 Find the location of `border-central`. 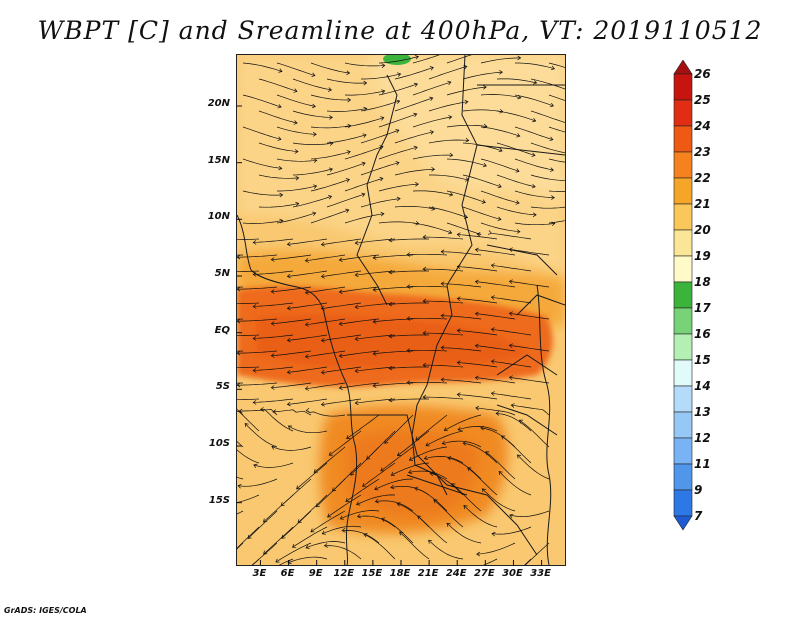

border-central is located at coordinates (444, 275).